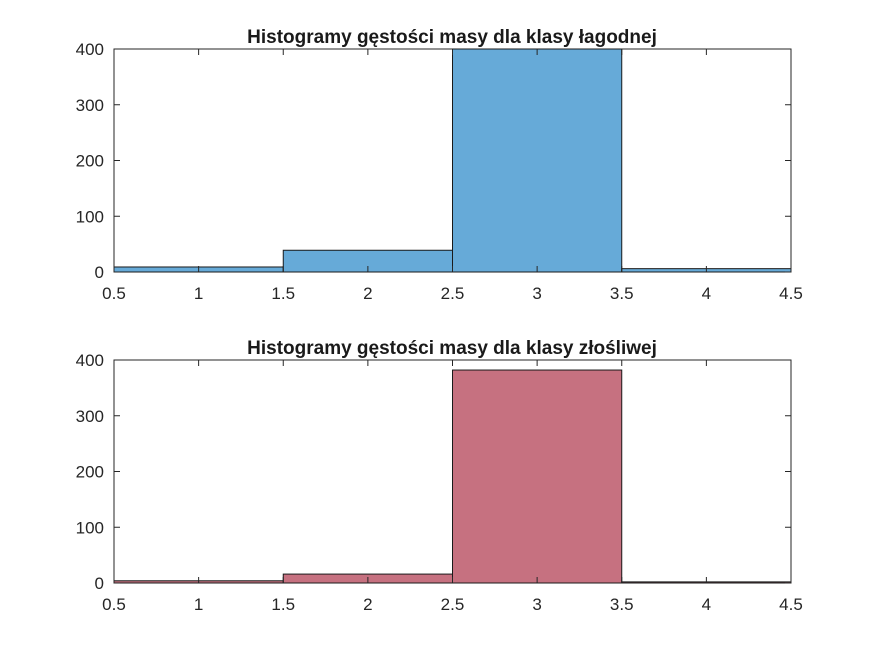  What do you see at coordinates (706, 604) in the screenshot?
I see `x-tick-label-malignant: 4` at bounding box center [706, 604].